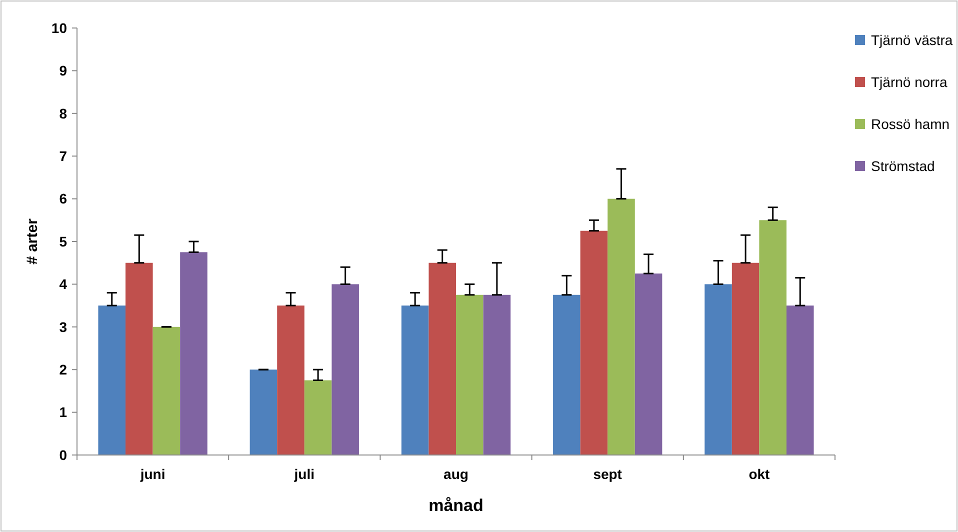  I want to click on x-axis-title: månad, so click(456, 505).